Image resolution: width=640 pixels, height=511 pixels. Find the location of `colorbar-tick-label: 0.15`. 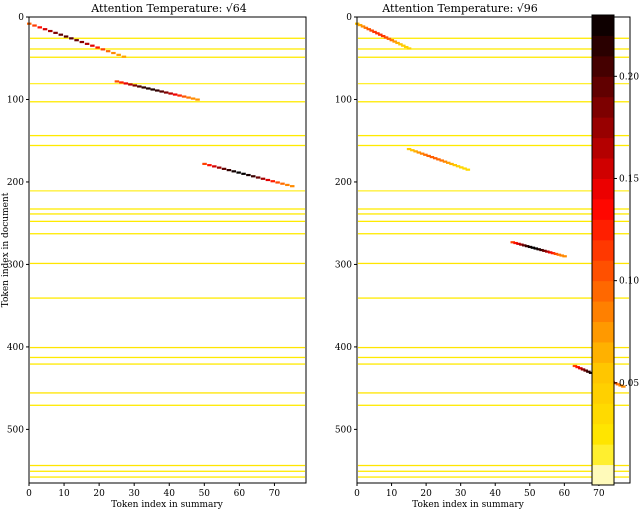

colorbar-tick-label: 0.15 is located at coordinates (629, 179).